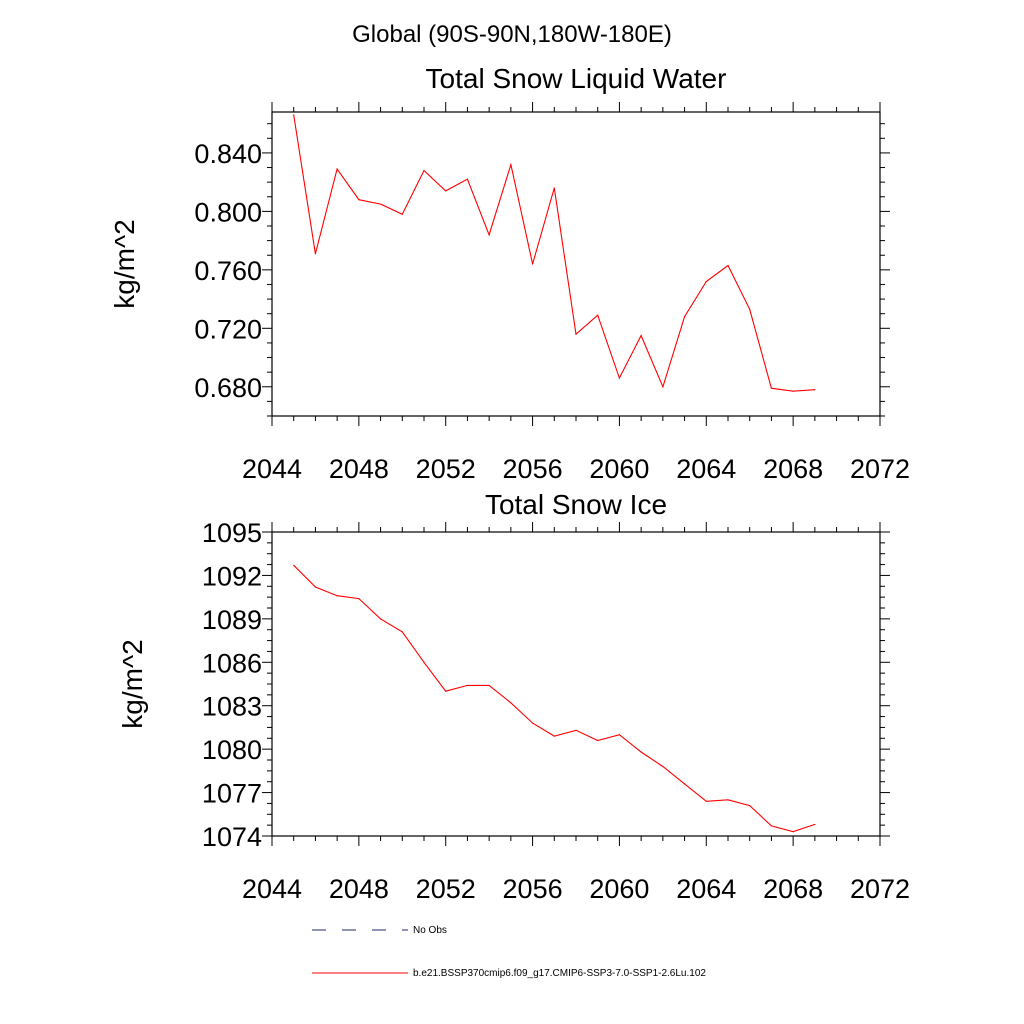 The height and width of the screenshot is (1024, 1024). What do you see at coordinates (359, 889) in the screenshot?
I see `snow-ice-x-tick-label: 2048` at bounding box center [359, 889].